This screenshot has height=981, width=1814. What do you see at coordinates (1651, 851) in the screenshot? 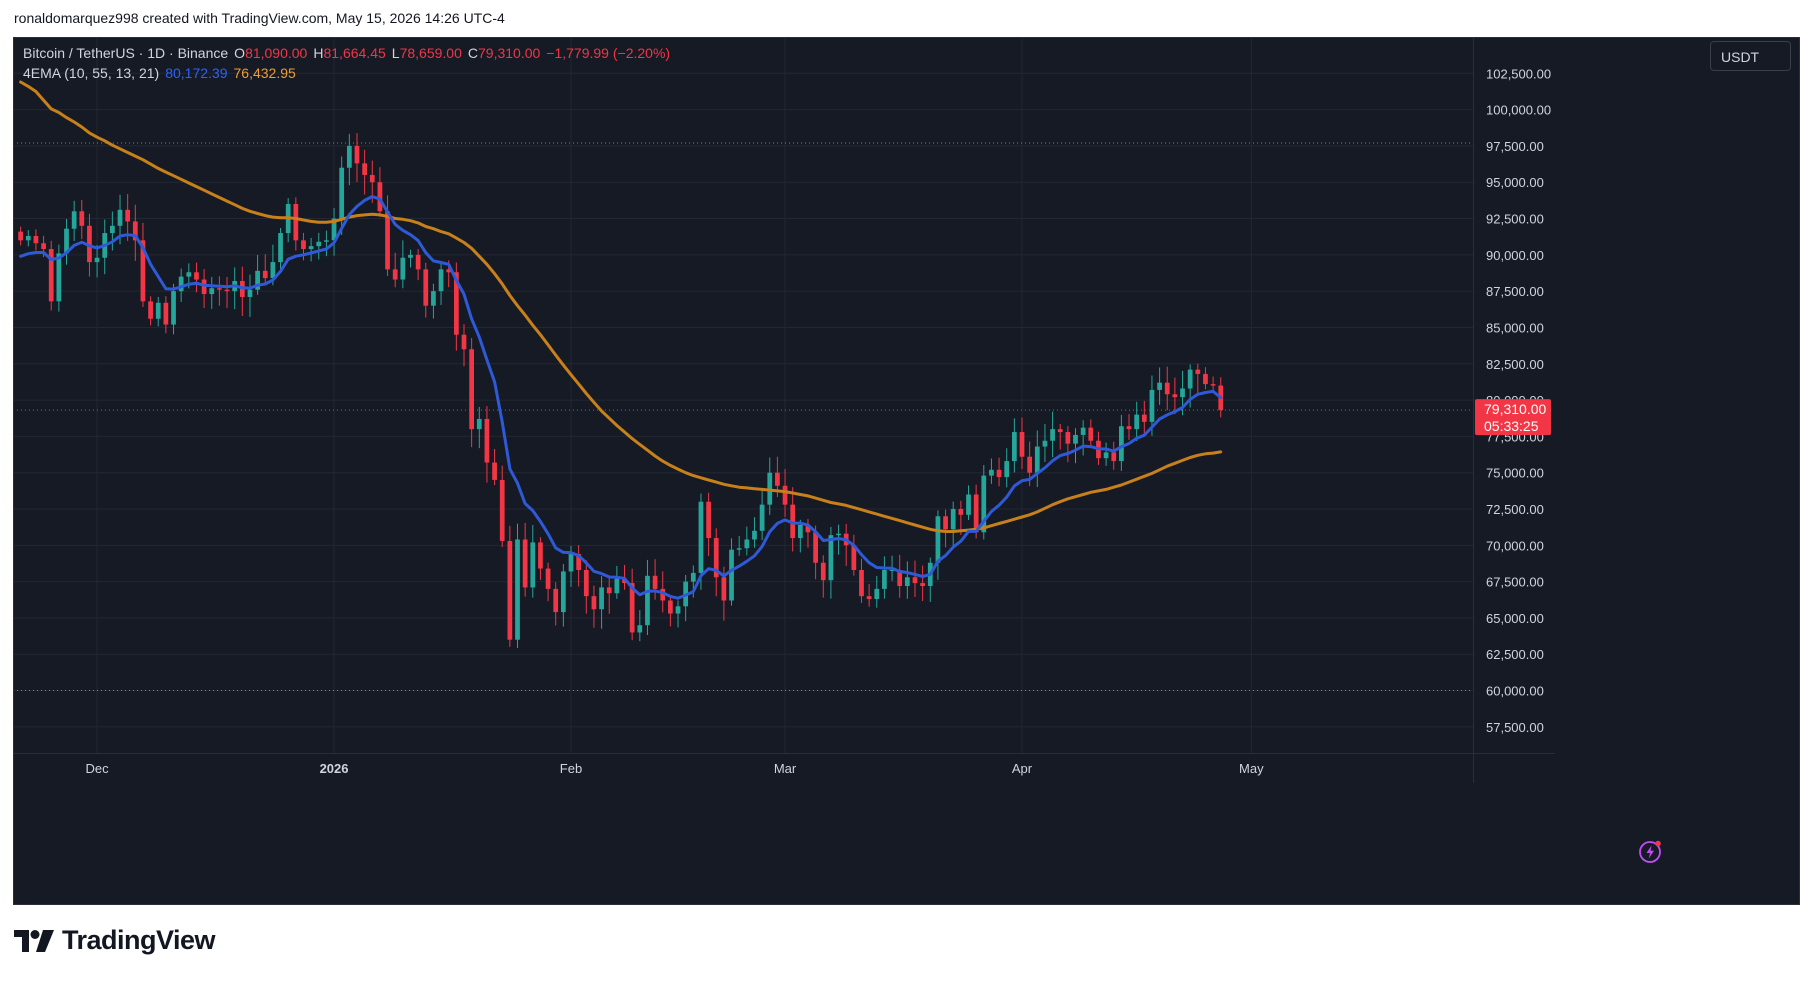
I see `lightning-icon` at bounding box center [1651, 851].